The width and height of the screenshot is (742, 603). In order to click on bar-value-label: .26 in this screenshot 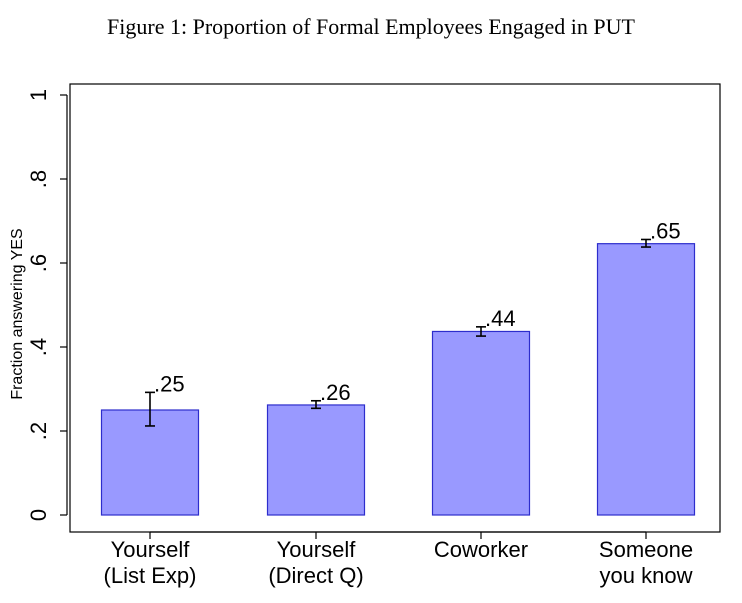, I will do `click(335, 392)`.